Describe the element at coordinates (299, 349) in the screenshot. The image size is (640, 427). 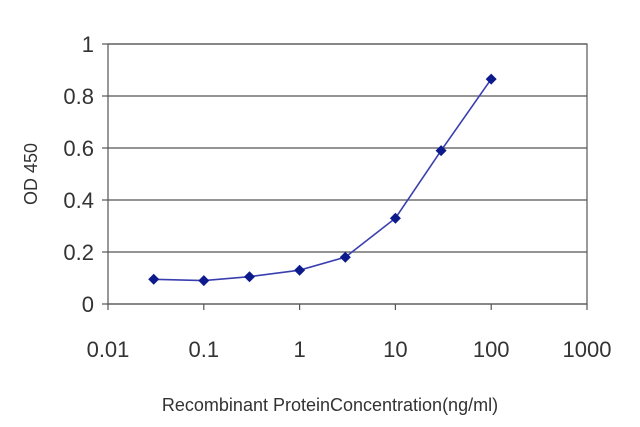
I see `x-tick-label: 1` at that location.